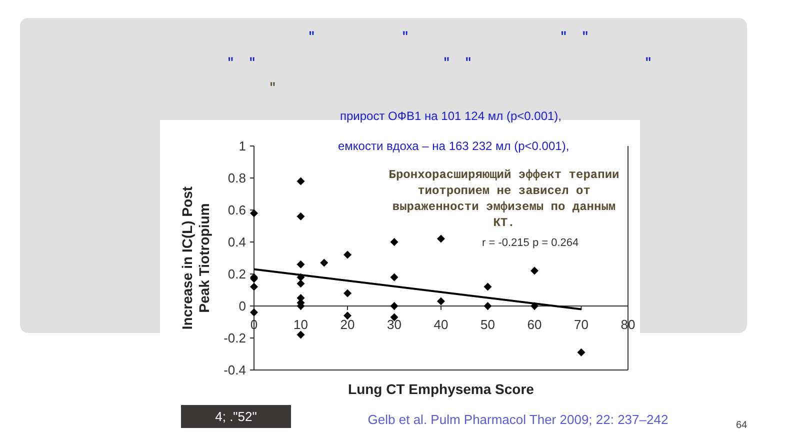 The image size is (792, 442). I want to click on x-axis-title: Lung CT Emphysema Score, so click(441, 389).